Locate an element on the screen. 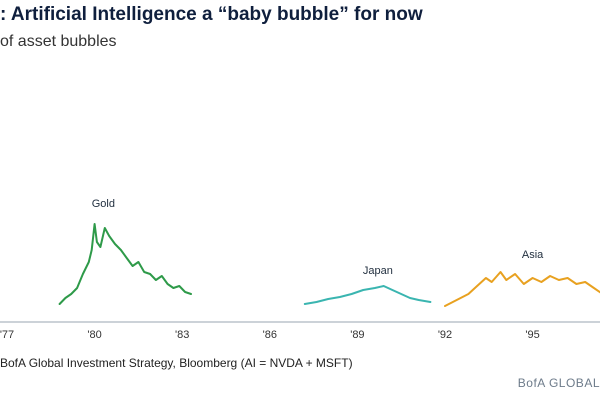 This screenshot has height=400, width=600. series-label-gold: Gold is located at coordinates (103, 204).